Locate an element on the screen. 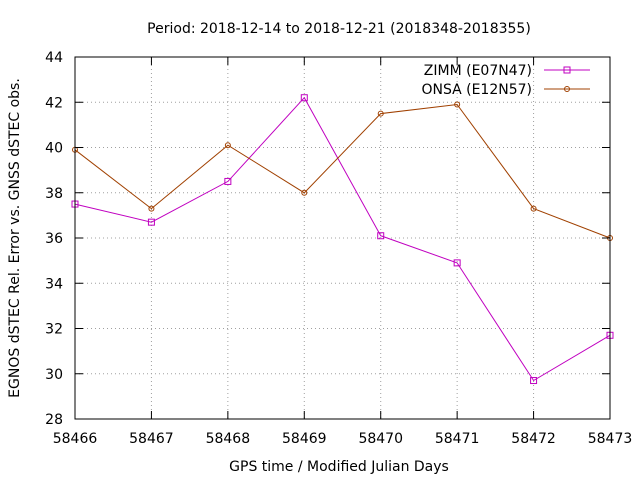 The height and width of the screenshot is (480, 640). x-tick-label: 58468 is located at coordinates (228, 439).